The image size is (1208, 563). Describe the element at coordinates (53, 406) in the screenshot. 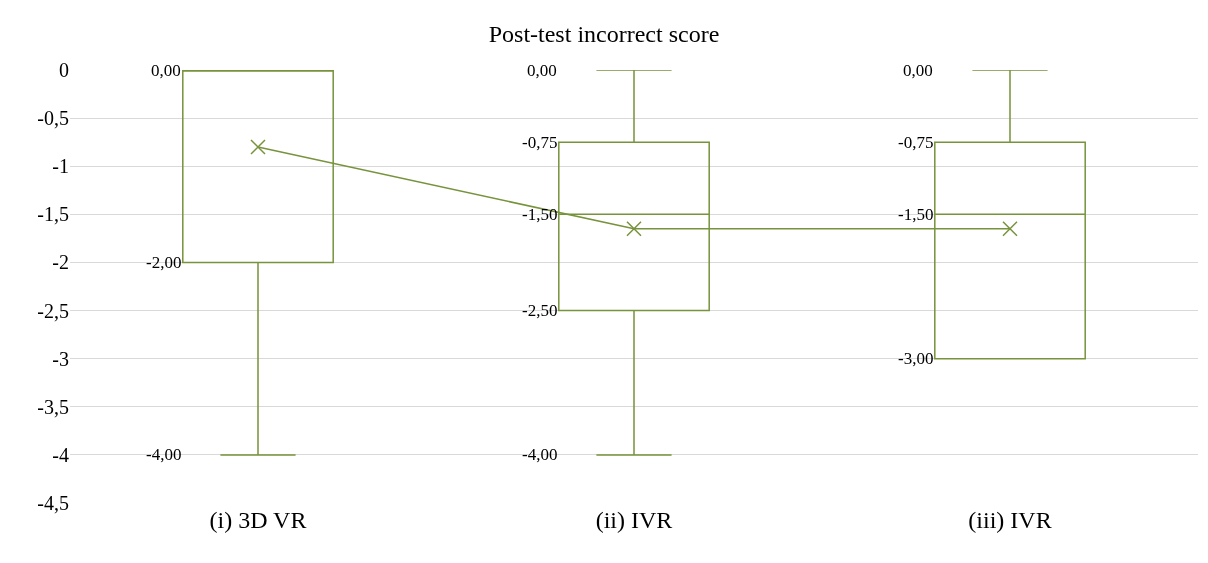

I see `y-tick-label: -3,5` at that location.